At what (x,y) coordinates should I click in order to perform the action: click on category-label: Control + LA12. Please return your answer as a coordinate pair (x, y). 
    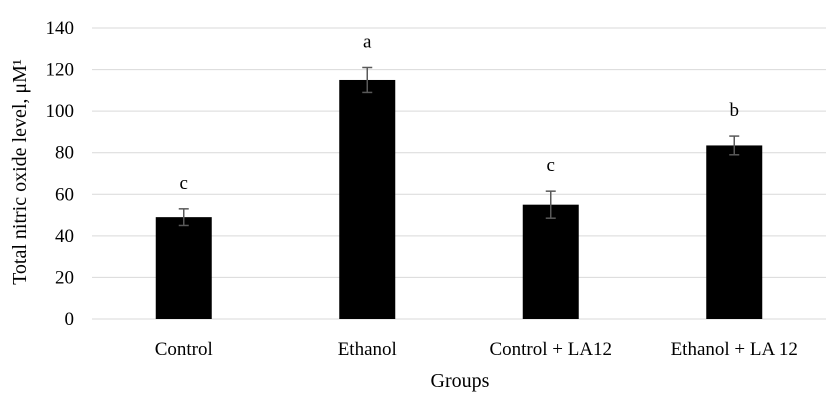
    Looking at the image, I should click on (550, 349).